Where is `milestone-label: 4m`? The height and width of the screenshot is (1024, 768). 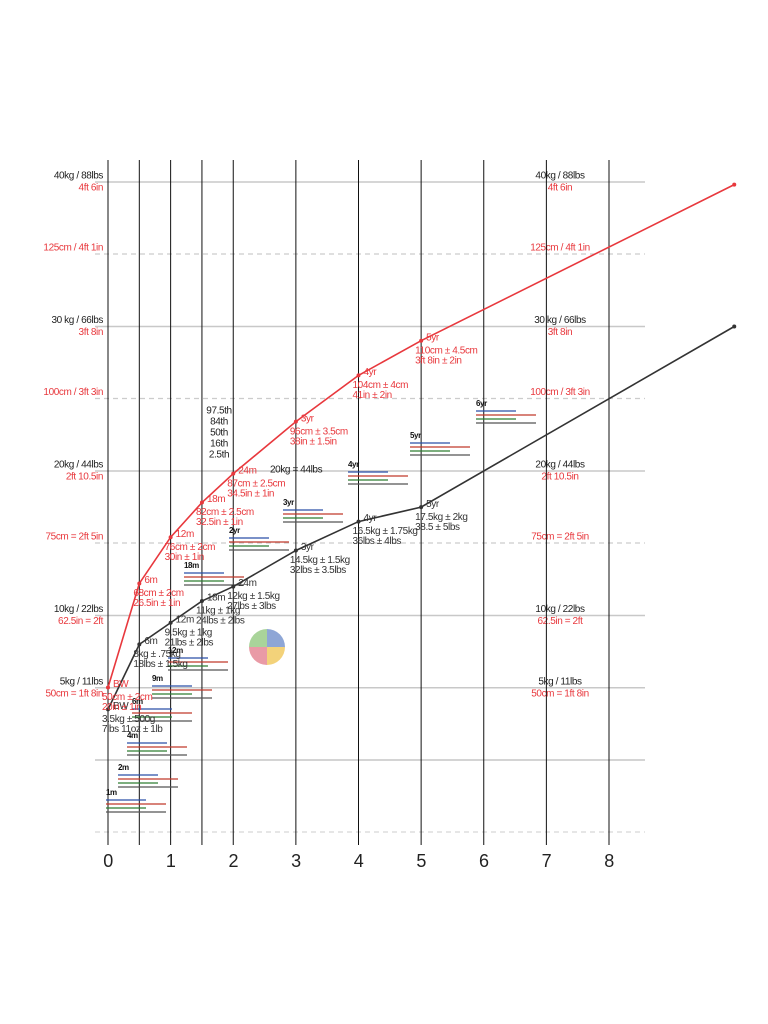
milestone-label: 4m is located at coordinates (132, 735).